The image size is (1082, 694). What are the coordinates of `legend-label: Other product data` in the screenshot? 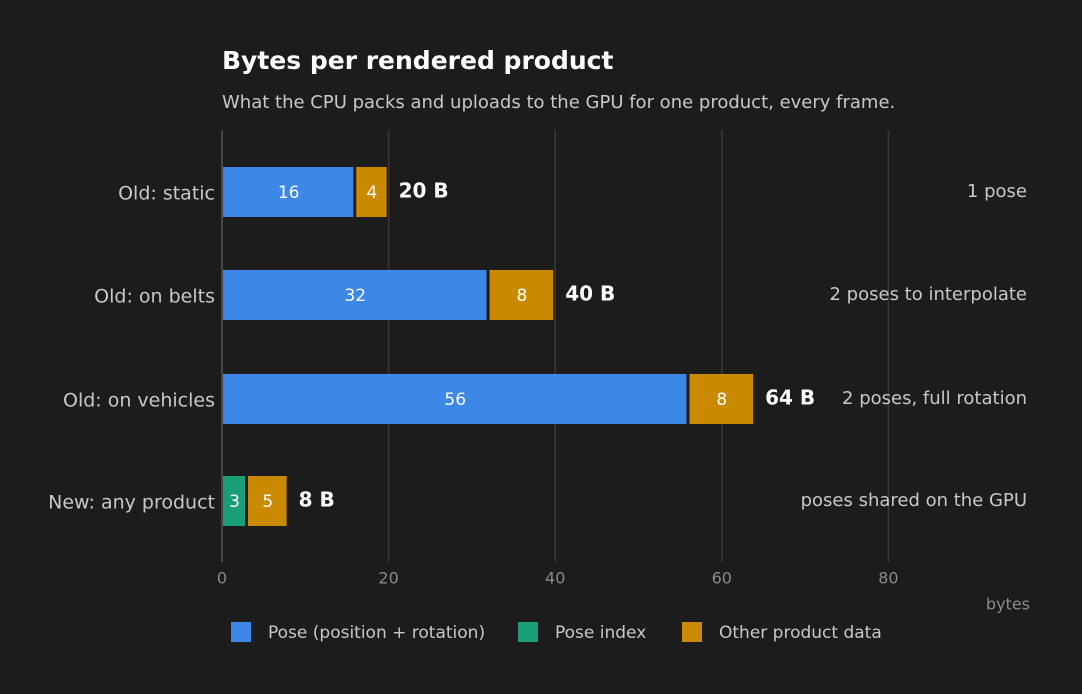 It's located at (800, 633).